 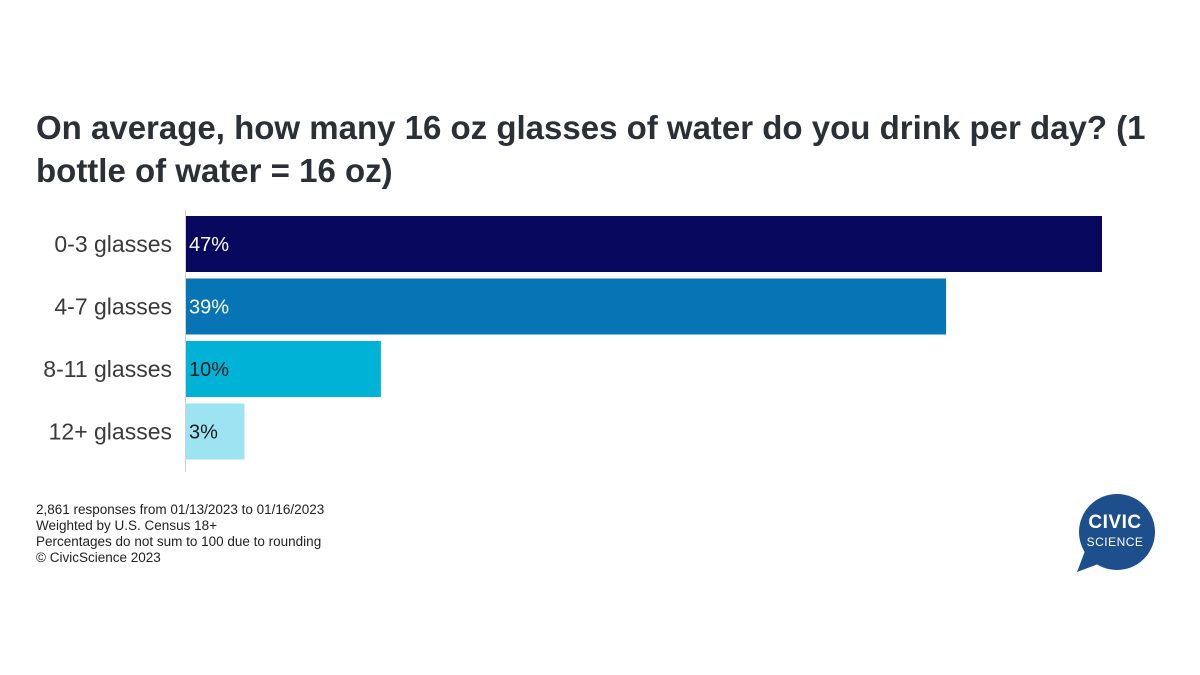 I want to click on category-label-1: 4-7 glasses, so click(x=113, y=307).